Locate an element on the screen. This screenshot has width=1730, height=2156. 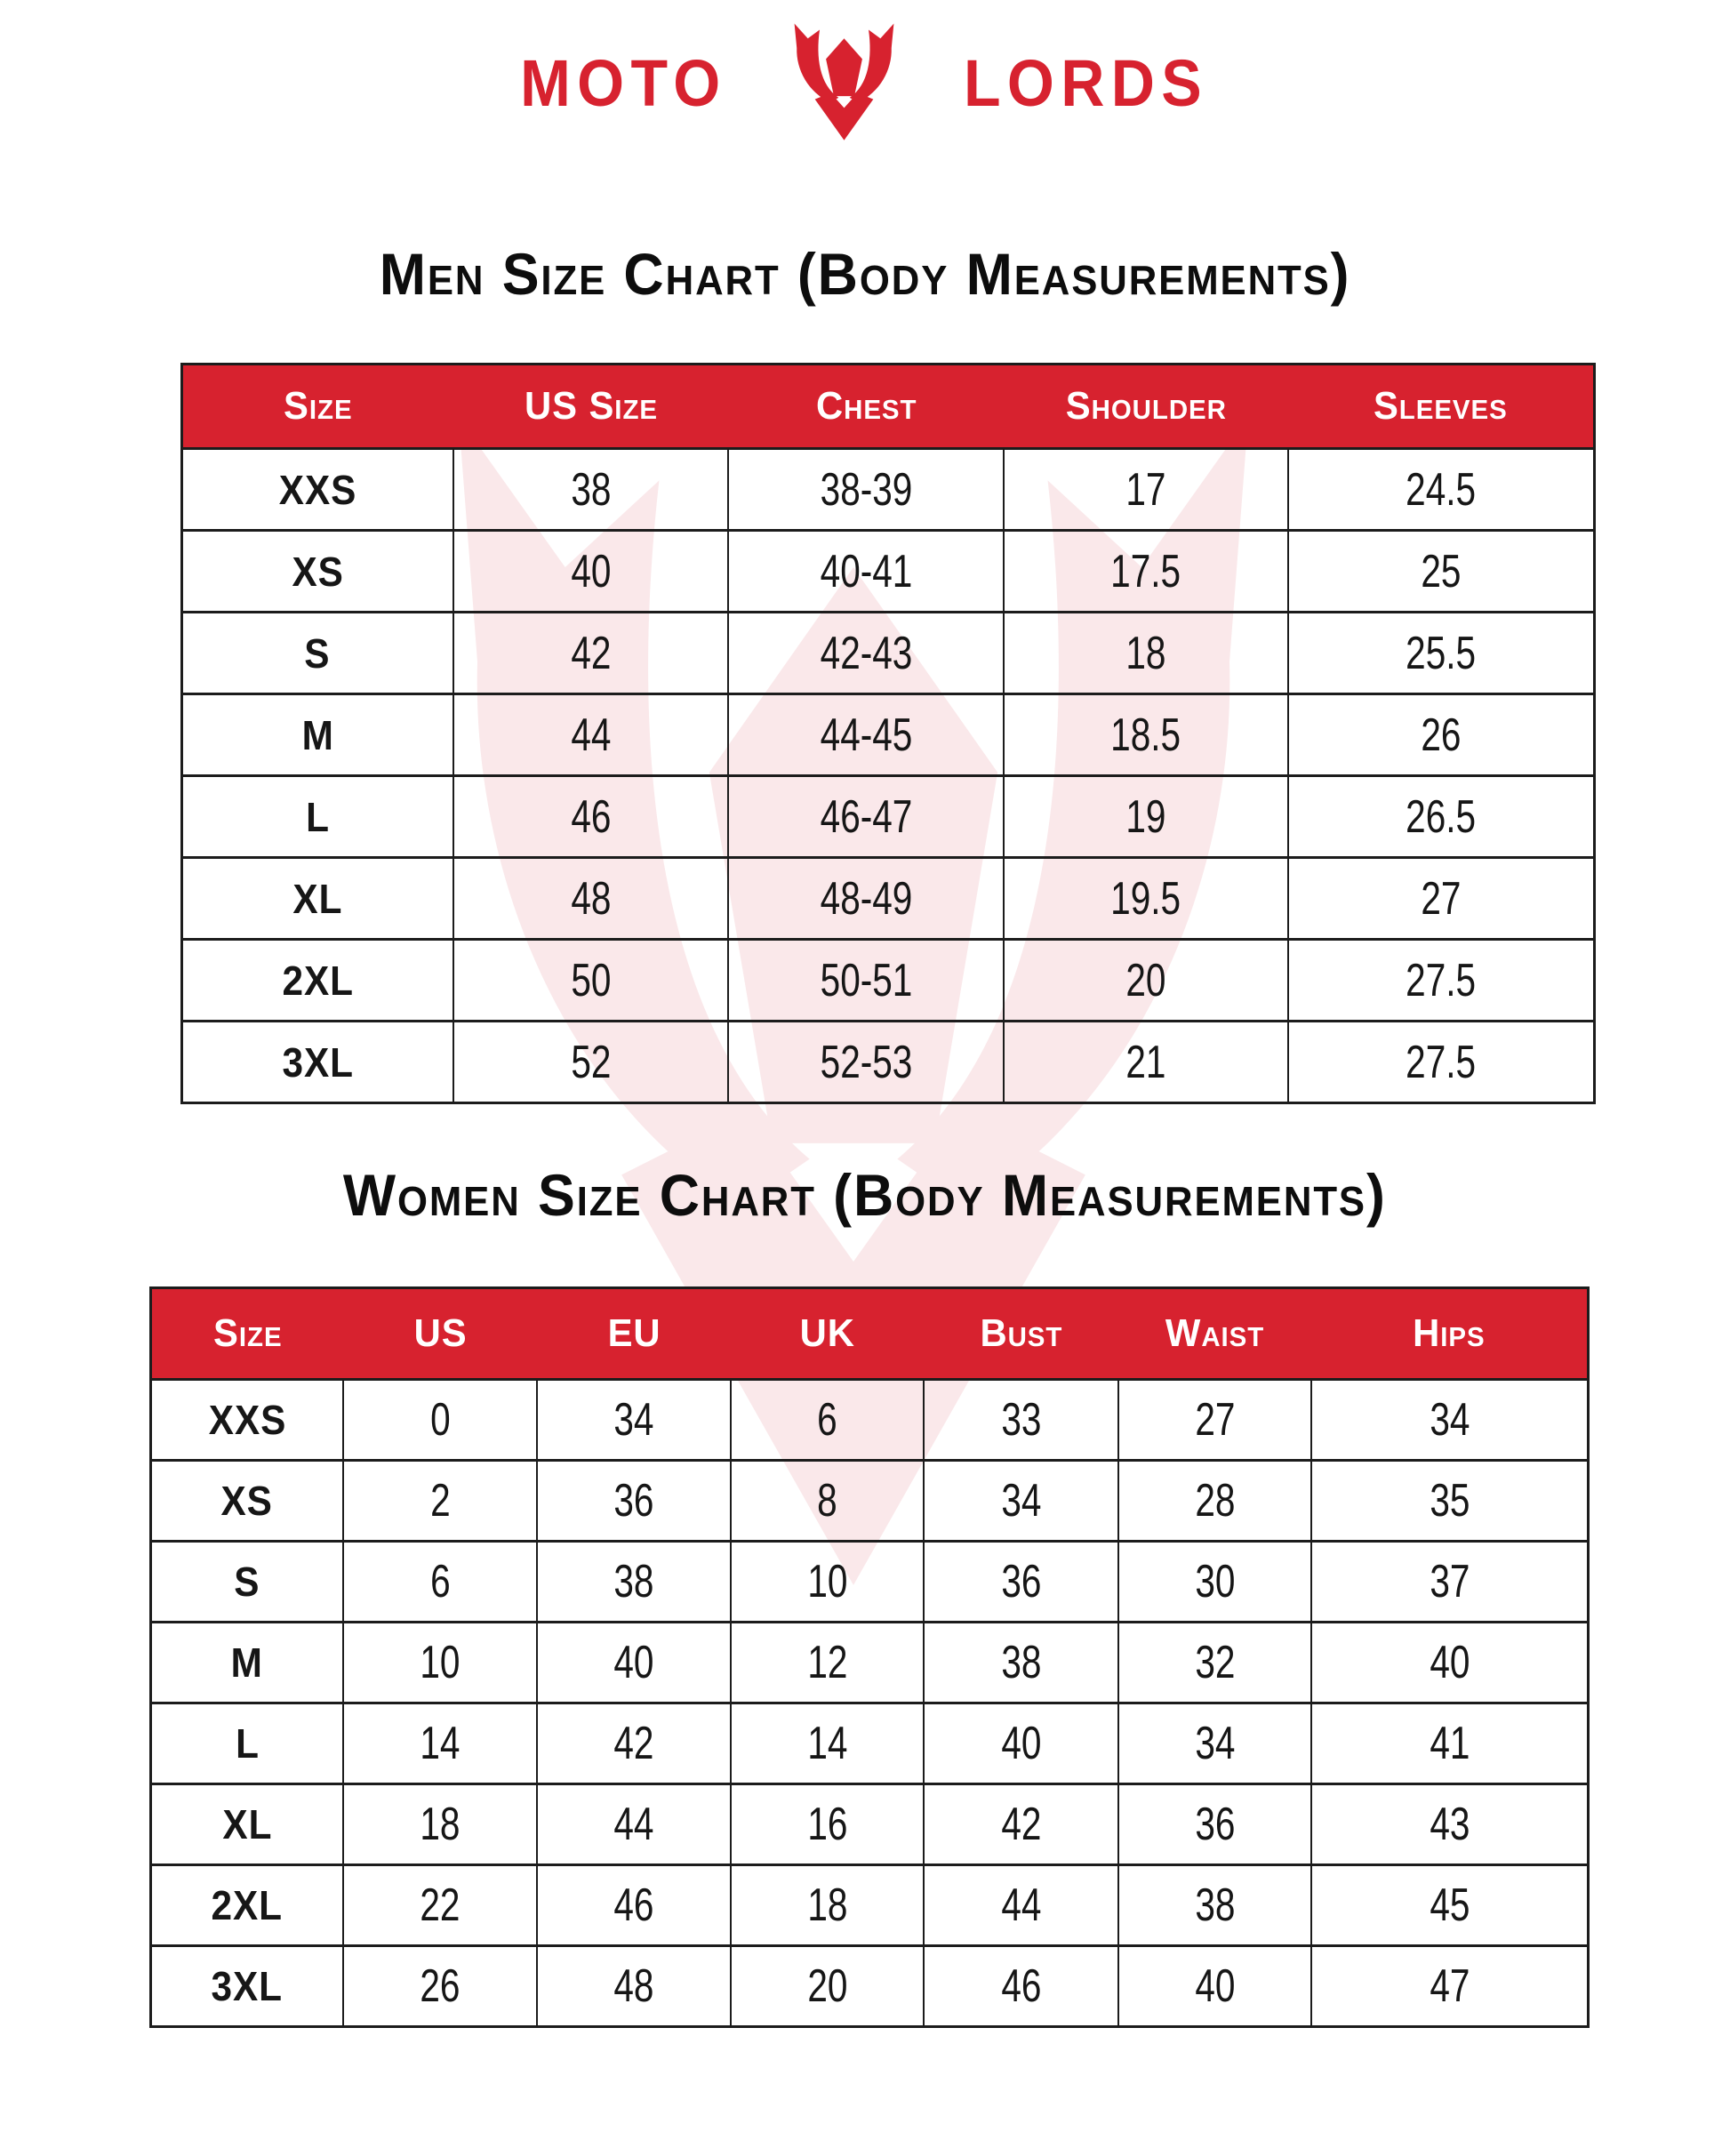
cell-value: 19.5 is located at coordinates (1145, 899).